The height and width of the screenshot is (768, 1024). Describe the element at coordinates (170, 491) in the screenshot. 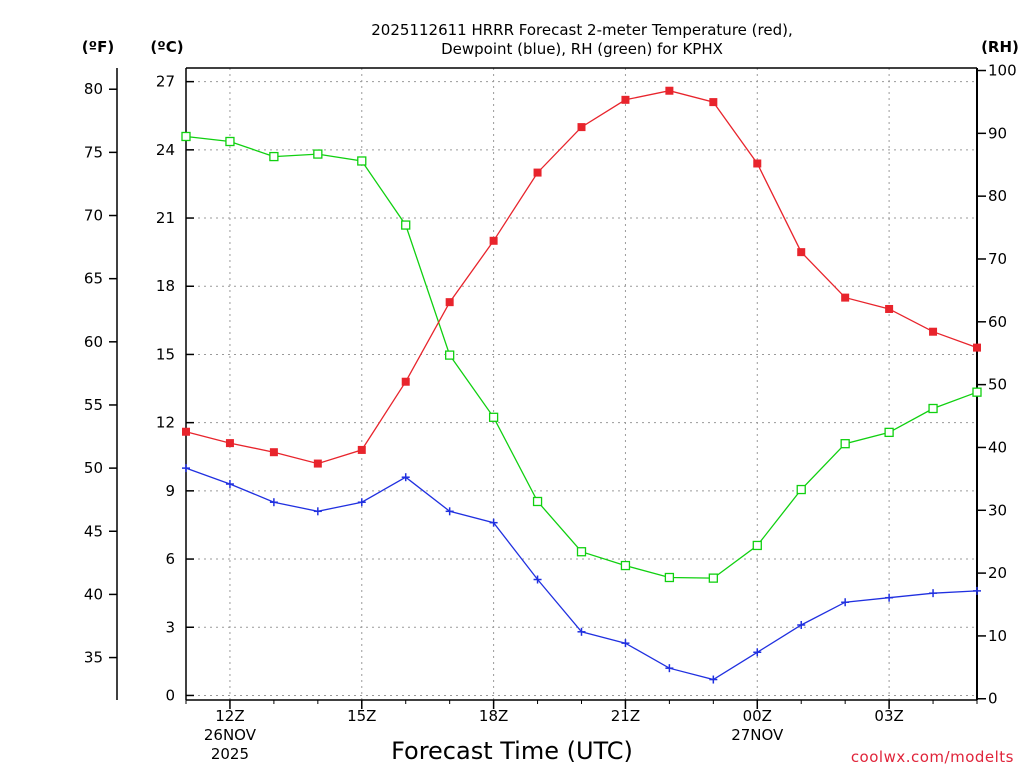

I see `celsius-tick-label: 9` at that location.